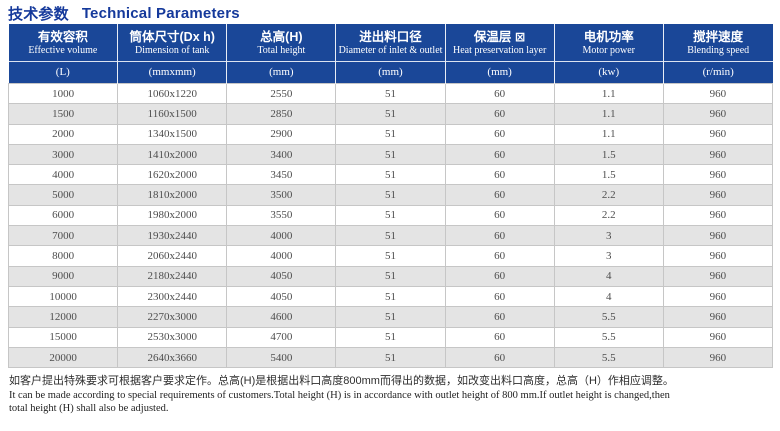  Describe the element at coordinates (63, 236) in the screenshot. I see `table-cell: 7000` at that location.